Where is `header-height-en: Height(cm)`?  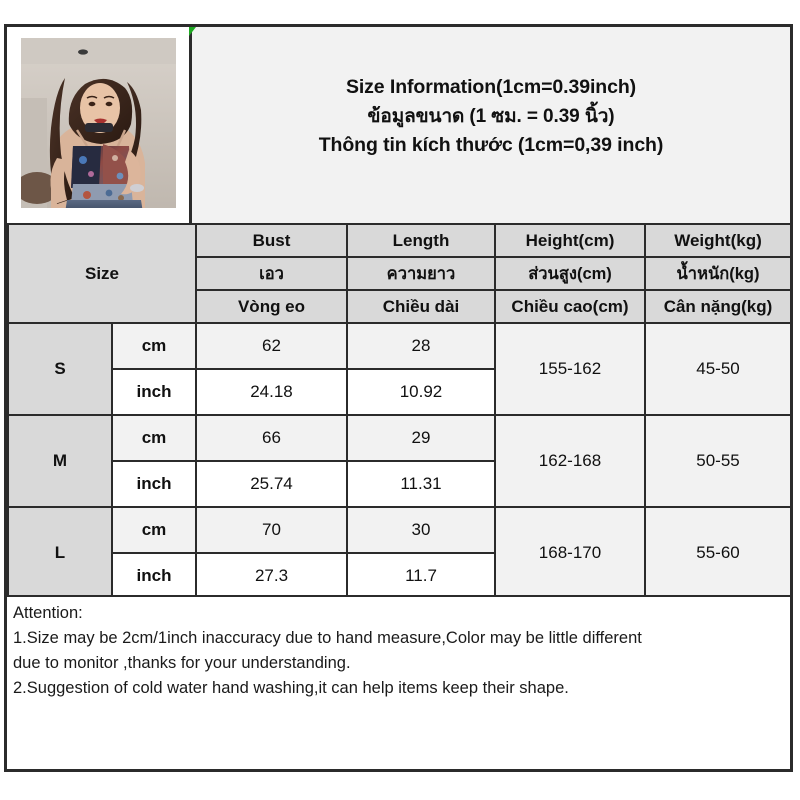
header-height-en: Height(cm) is located at coordinates (570, 240).